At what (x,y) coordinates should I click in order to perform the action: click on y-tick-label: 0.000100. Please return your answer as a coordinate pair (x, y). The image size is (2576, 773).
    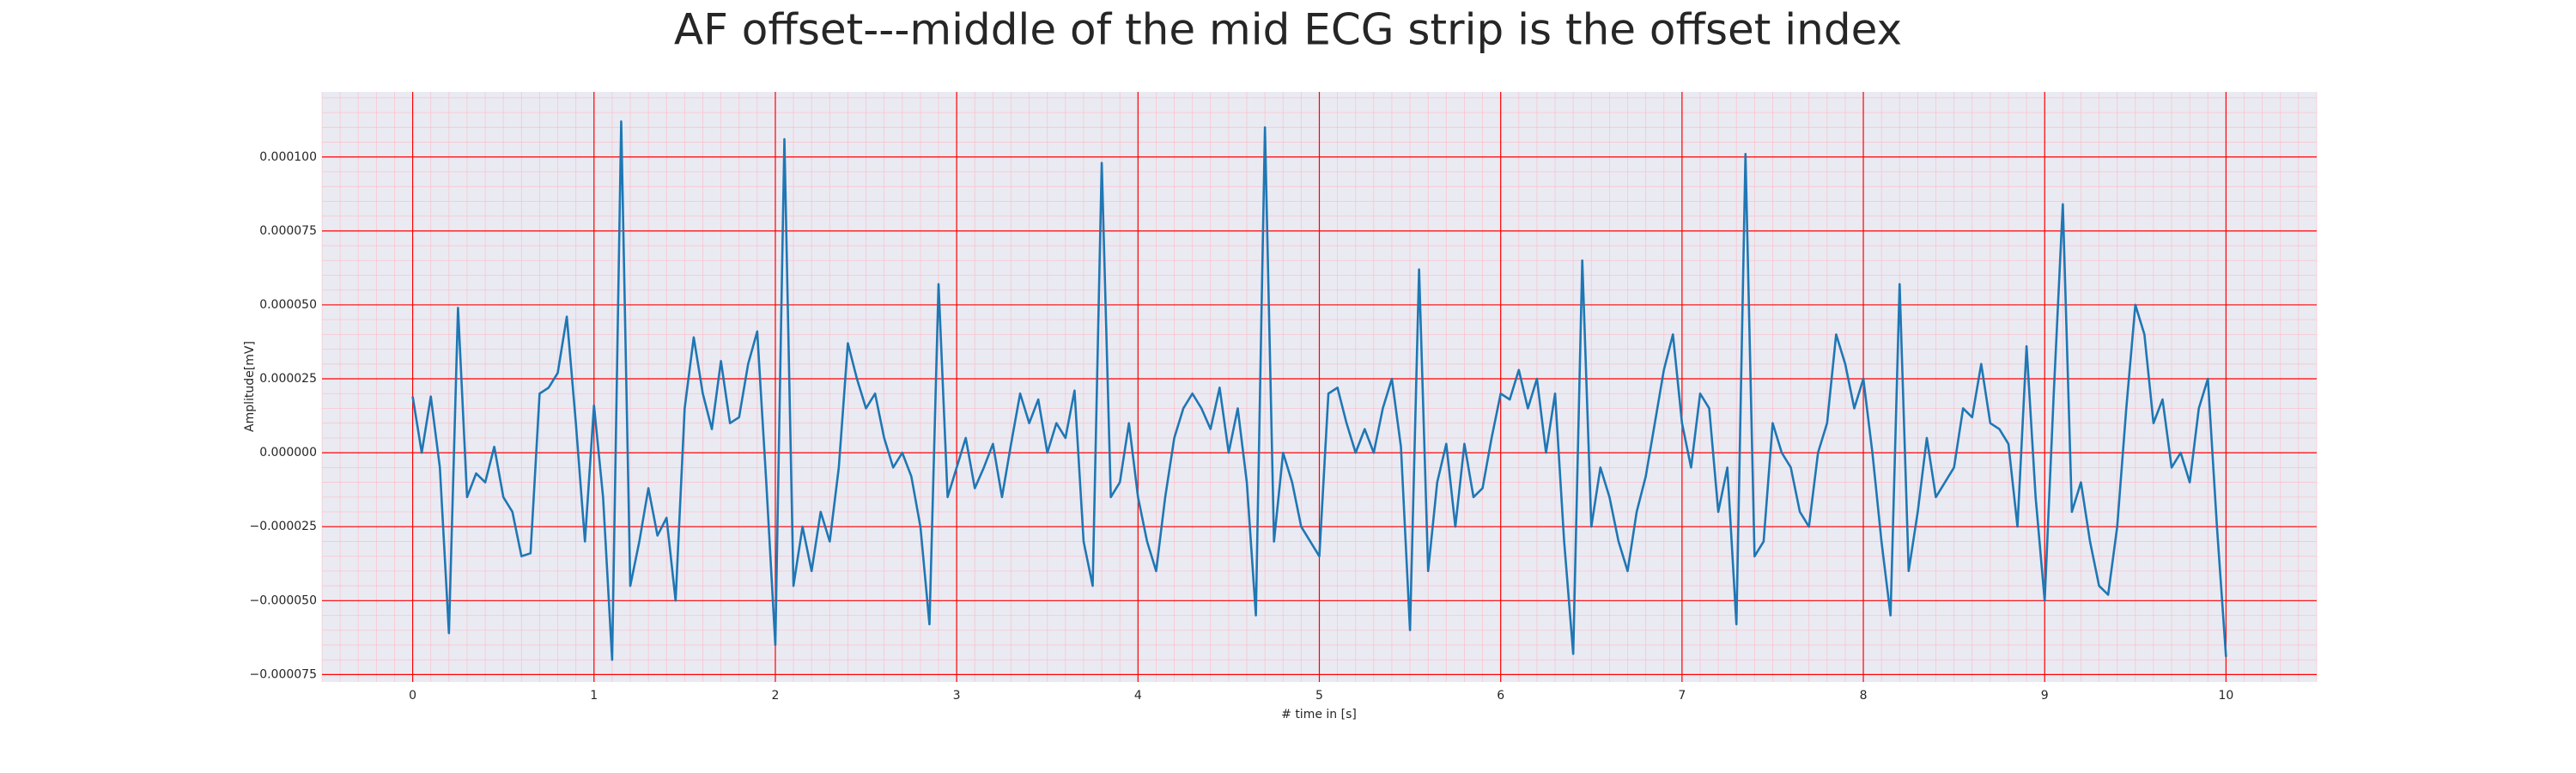
    Looking at the image, I should click on (288, 157).